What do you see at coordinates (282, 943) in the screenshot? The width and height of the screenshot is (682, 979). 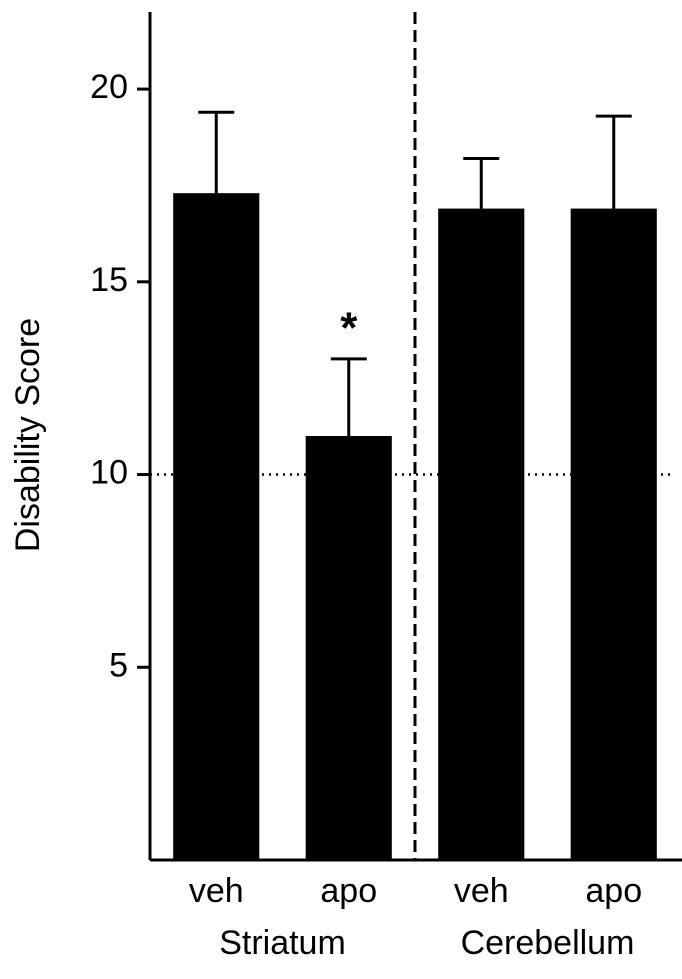 I see `group-label: Striatum` at bounding box center [282, 943].